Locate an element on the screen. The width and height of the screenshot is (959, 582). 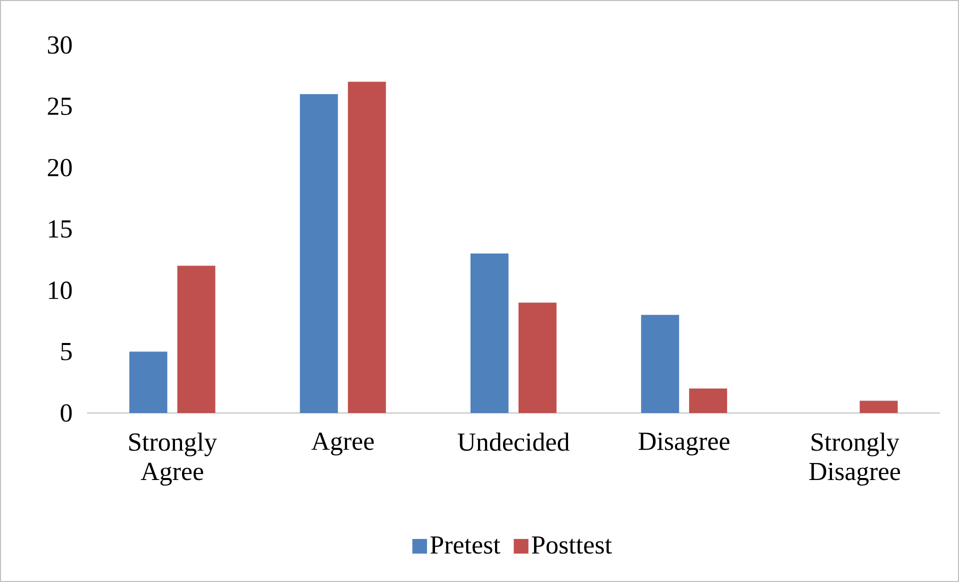
y-tick-label: 20 is located at coordinates (60, 167).